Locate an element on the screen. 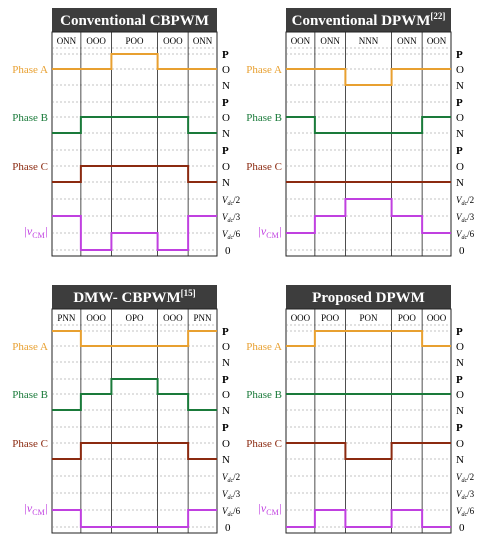 The height and width of the screenshot is (550, 479). panel-title-ref: [15] is located at coordinates (188, 293).